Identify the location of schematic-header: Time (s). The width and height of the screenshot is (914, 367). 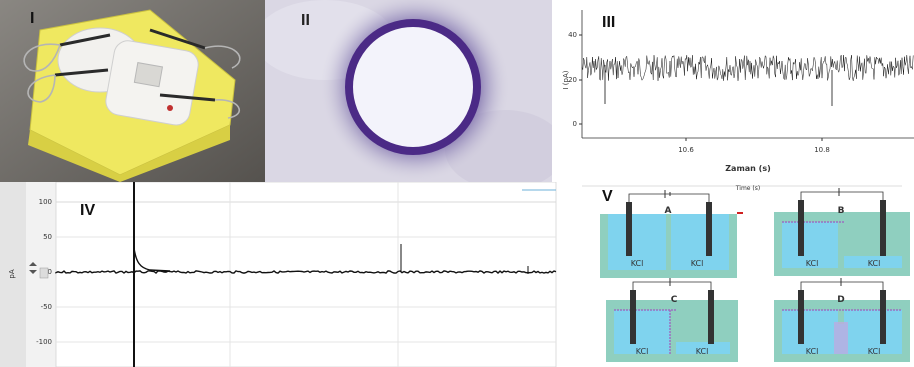
(747, 188).